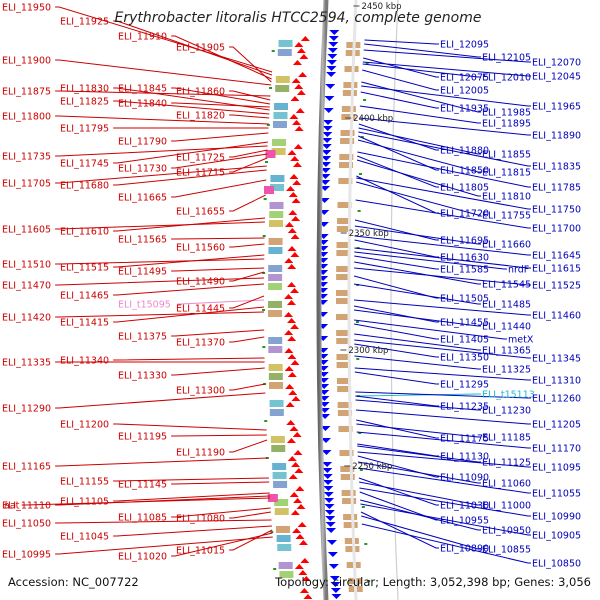 Image resolution: width=600 pixels, height=600 pixels. What do you see at coordinates (26, 363) in the screenshot?
I see `gene-label: ELI_11335` at bounding box center [26, 363].